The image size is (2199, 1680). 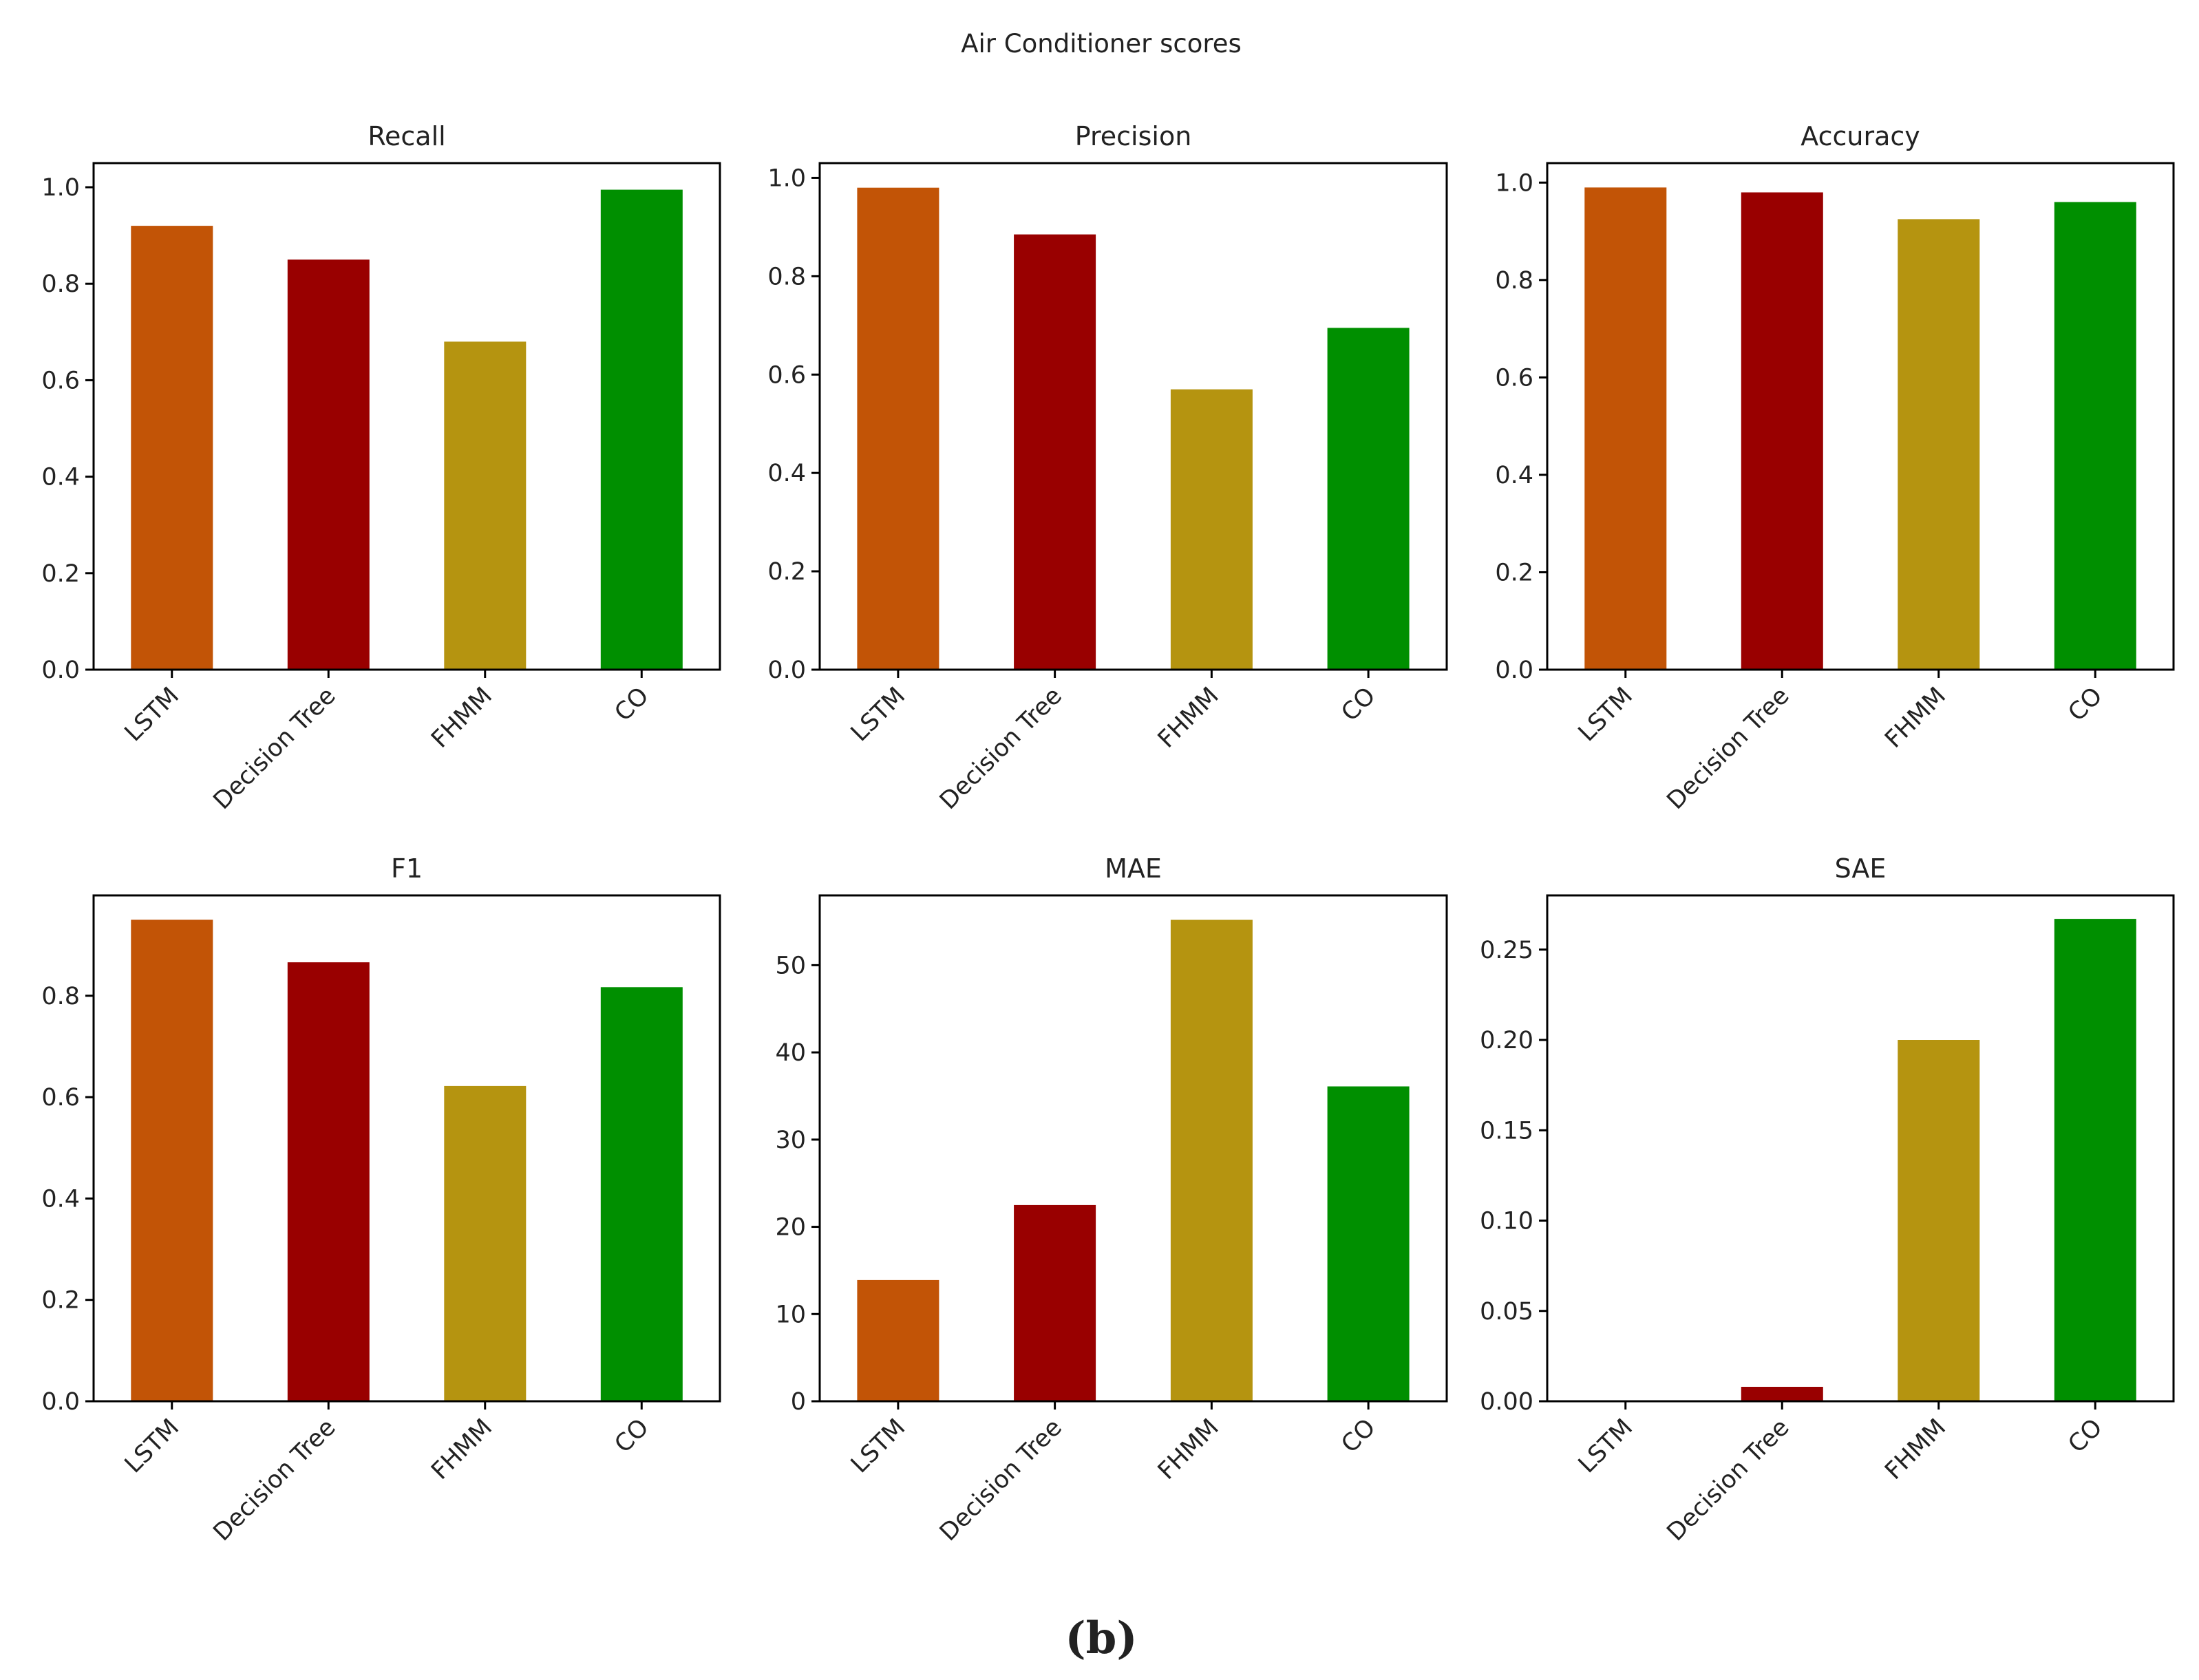 I want to click on panel-title: Accuracy, so click(x=1860, y=136).